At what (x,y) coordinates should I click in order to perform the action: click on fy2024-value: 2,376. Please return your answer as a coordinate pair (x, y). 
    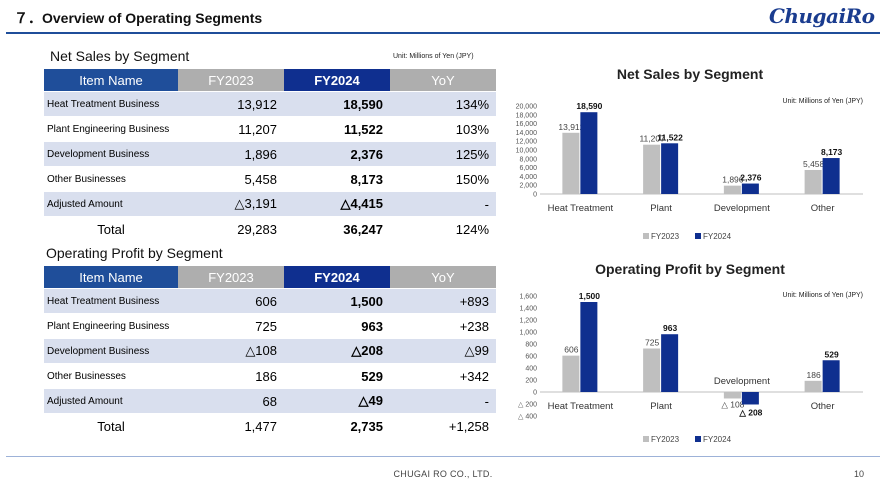
    Looking at the image, I should click on (337, 154).